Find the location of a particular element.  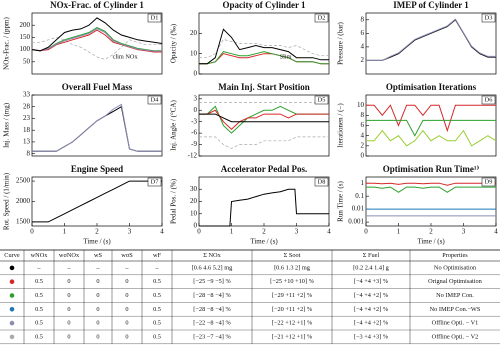

annotation: Slim is located at coordinates (286, 56).